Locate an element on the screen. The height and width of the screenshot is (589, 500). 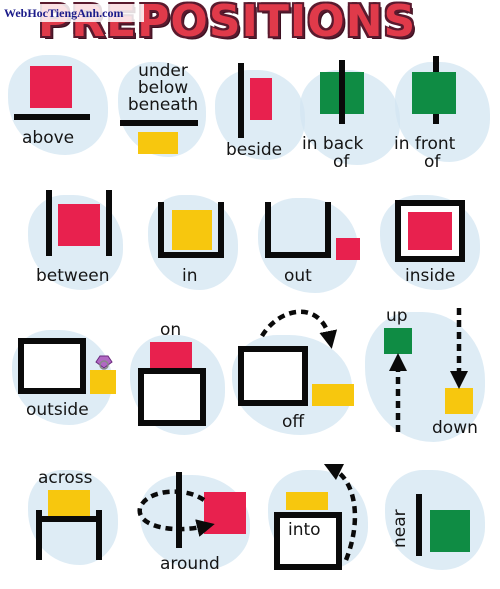
label-beside: beside is located at coordinates (254, 150).